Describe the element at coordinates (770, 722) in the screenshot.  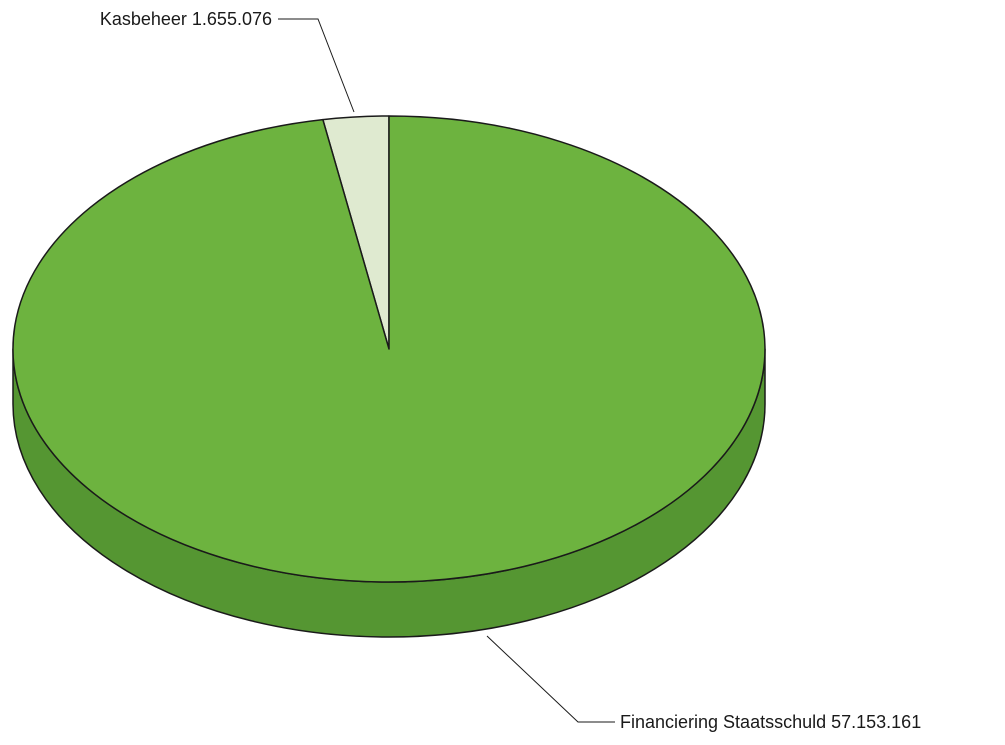
I see `slice-label-financiering-staatsschuld: Financiering Staatsschuld 57.153.161` at that location.